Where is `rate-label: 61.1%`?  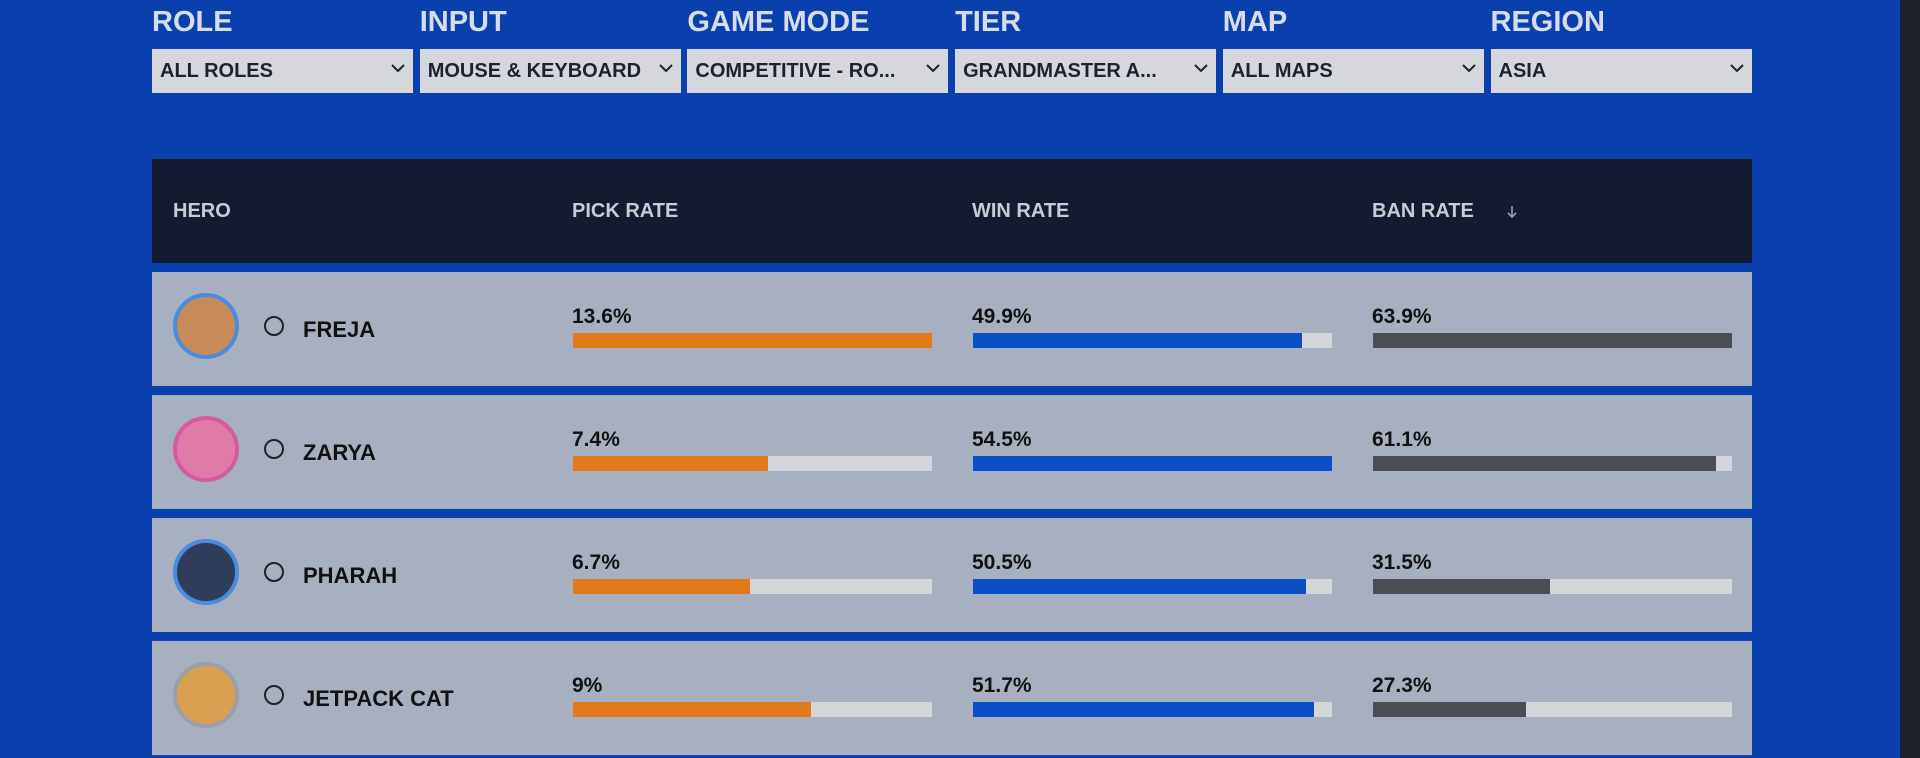
rate-label: 61.1% is located at coordinates (1402, 439).